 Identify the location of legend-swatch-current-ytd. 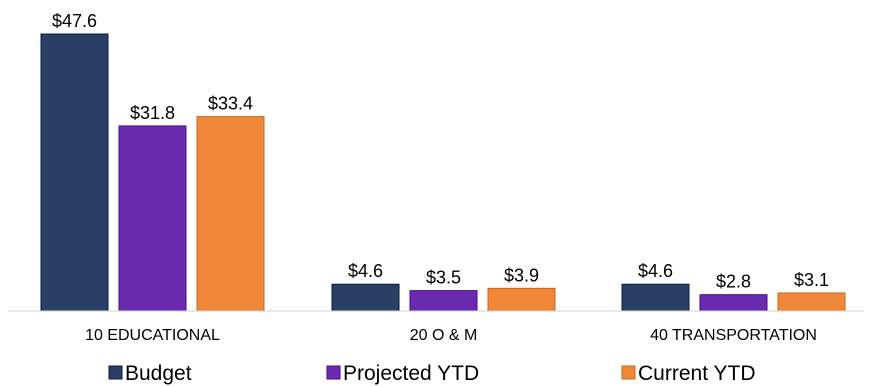
(628, 372).